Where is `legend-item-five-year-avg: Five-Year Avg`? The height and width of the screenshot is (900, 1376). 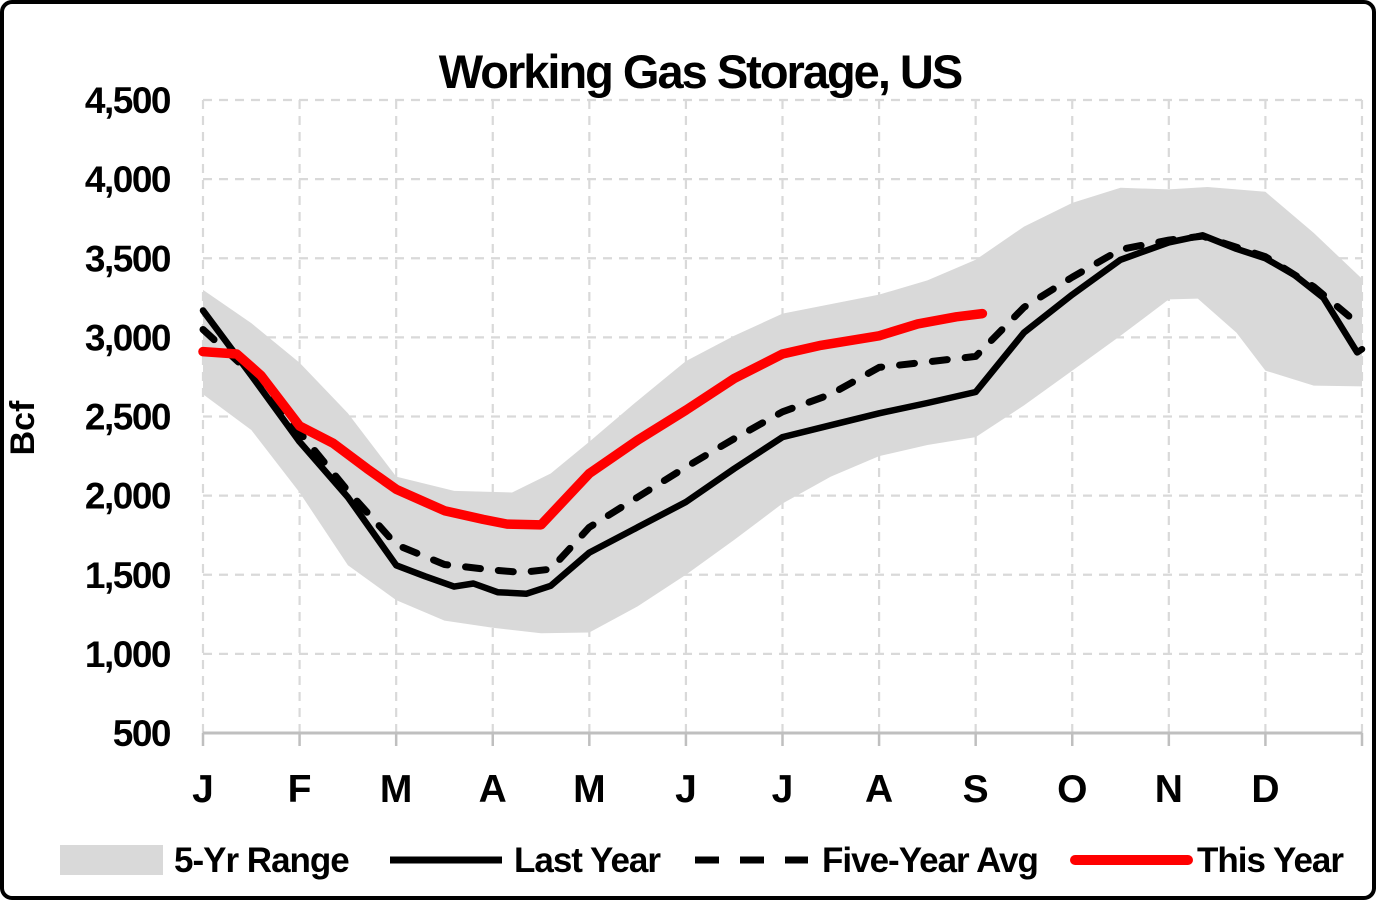 legend-item-five-year-avg: Five-Year Avg is located at coordinates (867, 860).